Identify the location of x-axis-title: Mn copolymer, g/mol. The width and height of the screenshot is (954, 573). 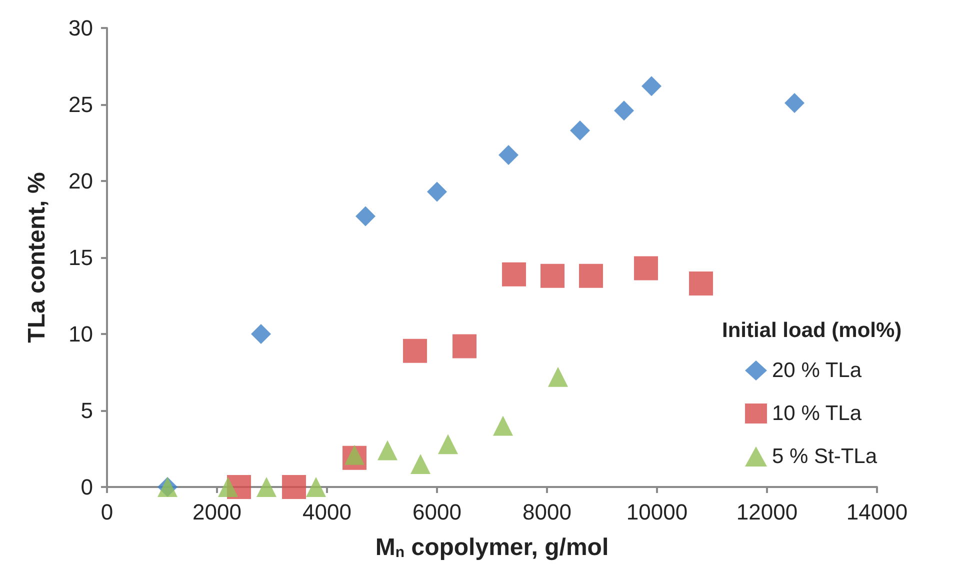
(492, 547).